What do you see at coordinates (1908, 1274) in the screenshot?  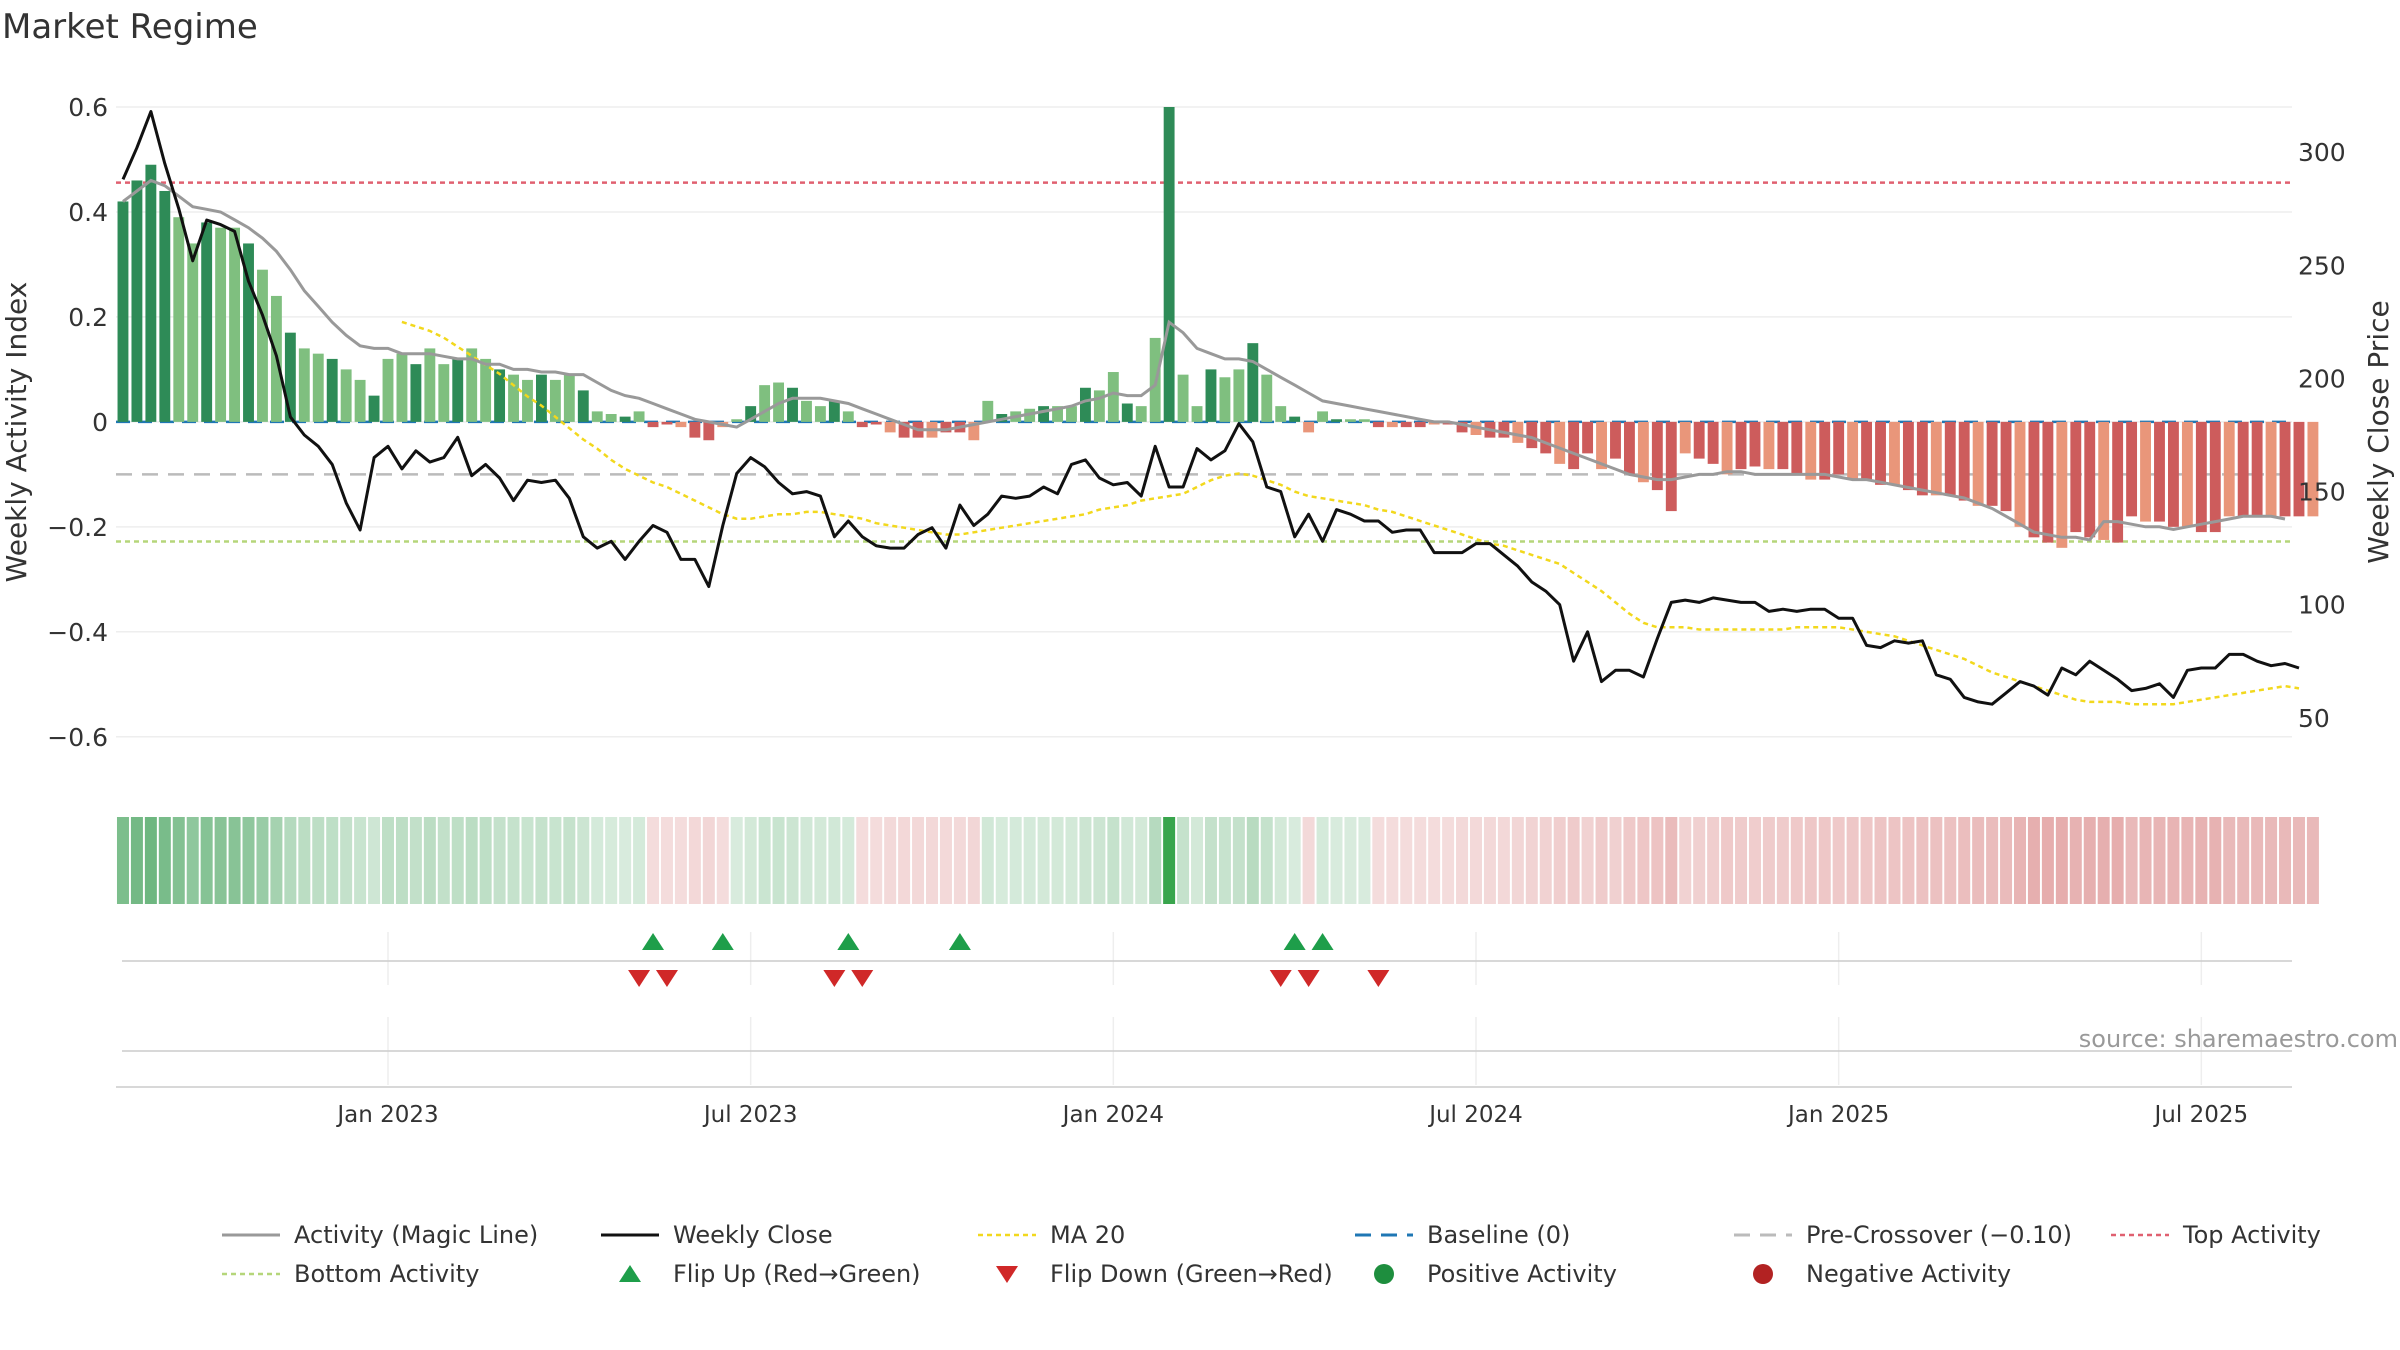 I see `legend-label: Negative Activity` at bounding box center [1908, 1274].